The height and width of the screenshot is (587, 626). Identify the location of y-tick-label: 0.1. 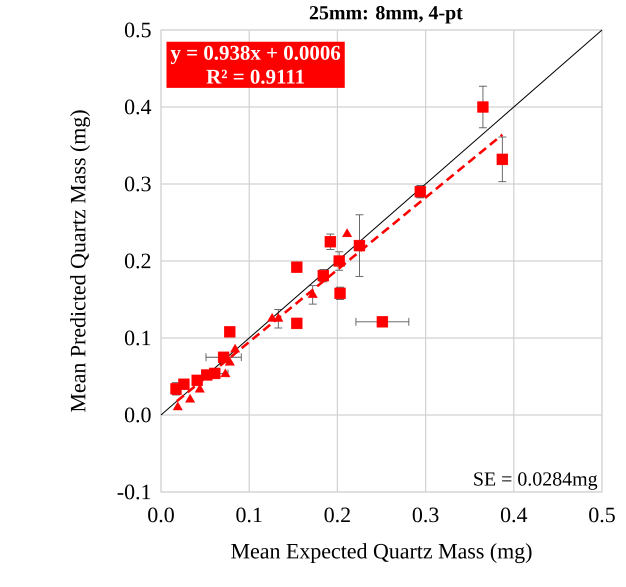
(137, 338).